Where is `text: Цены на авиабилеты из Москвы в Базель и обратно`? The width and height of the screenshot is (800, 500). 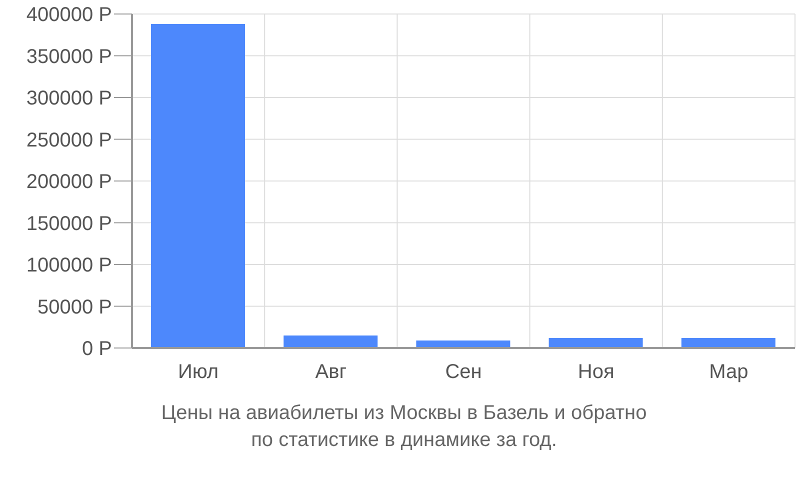
text: Цены на авиабилеты из Москвы в Базель и обратно is located at coordinates (404, 413).